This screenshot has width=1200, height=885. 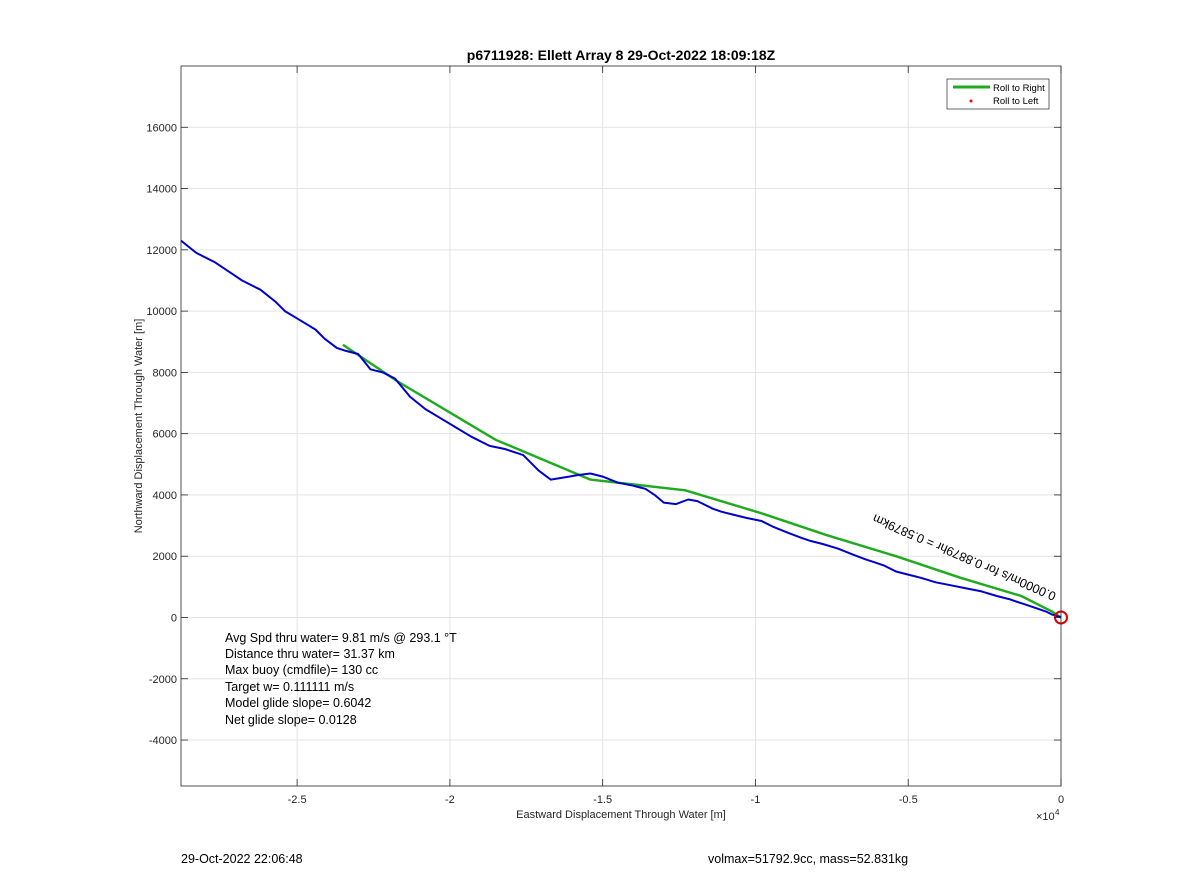 I want to click on x-exponent-power: 4, so click(x=1057, y=812).